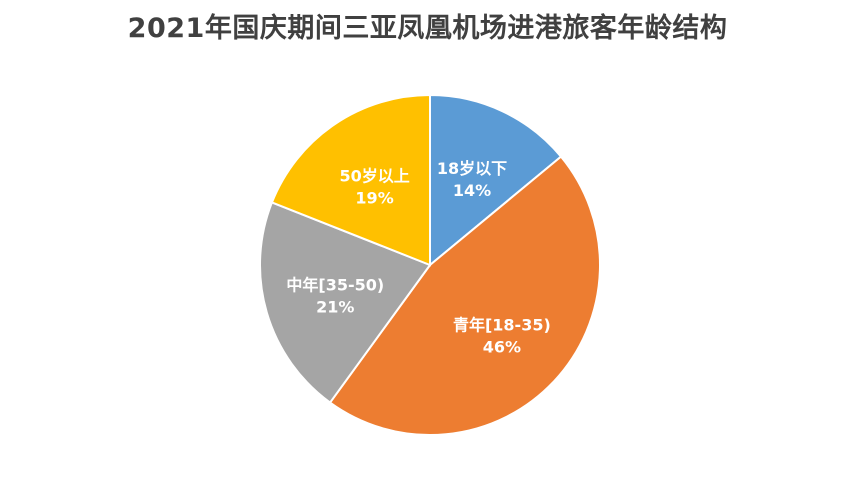 The image size is (855, 494). What do you see at coordinates (502, 346) in the screenshot?
I see `slice-value-label: 46%` at bounding box center [502, 346].